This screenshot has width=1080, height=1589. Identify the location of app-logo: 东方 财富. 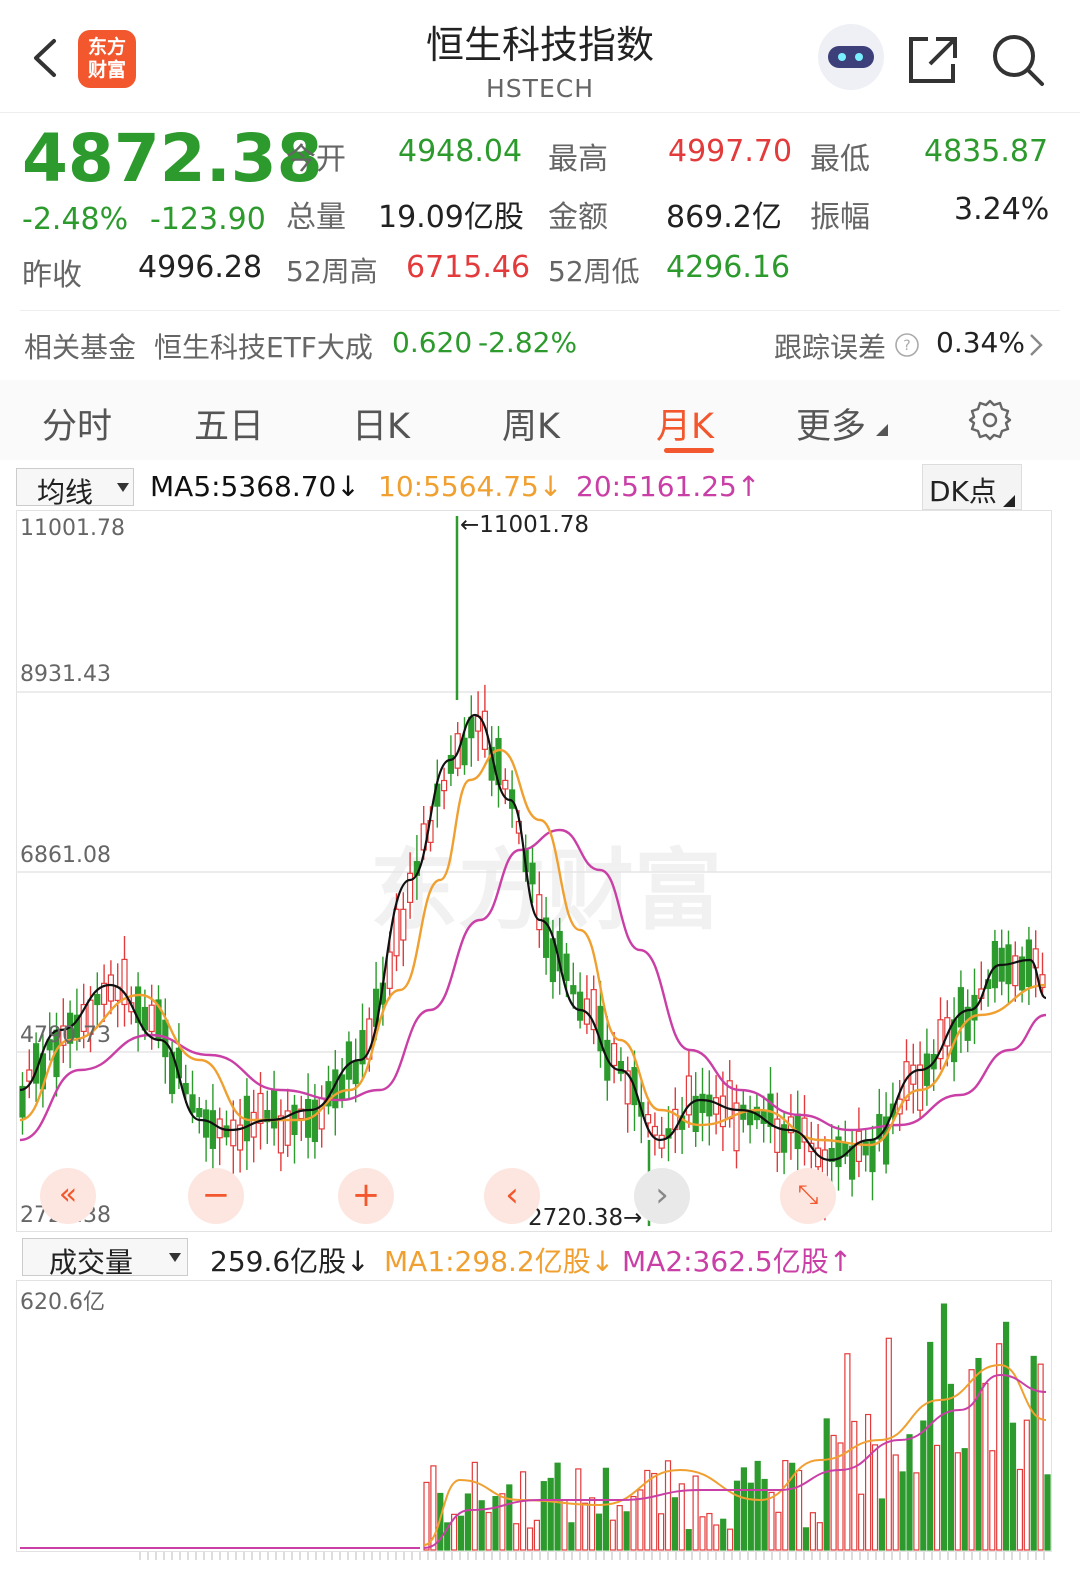
(107, 59).